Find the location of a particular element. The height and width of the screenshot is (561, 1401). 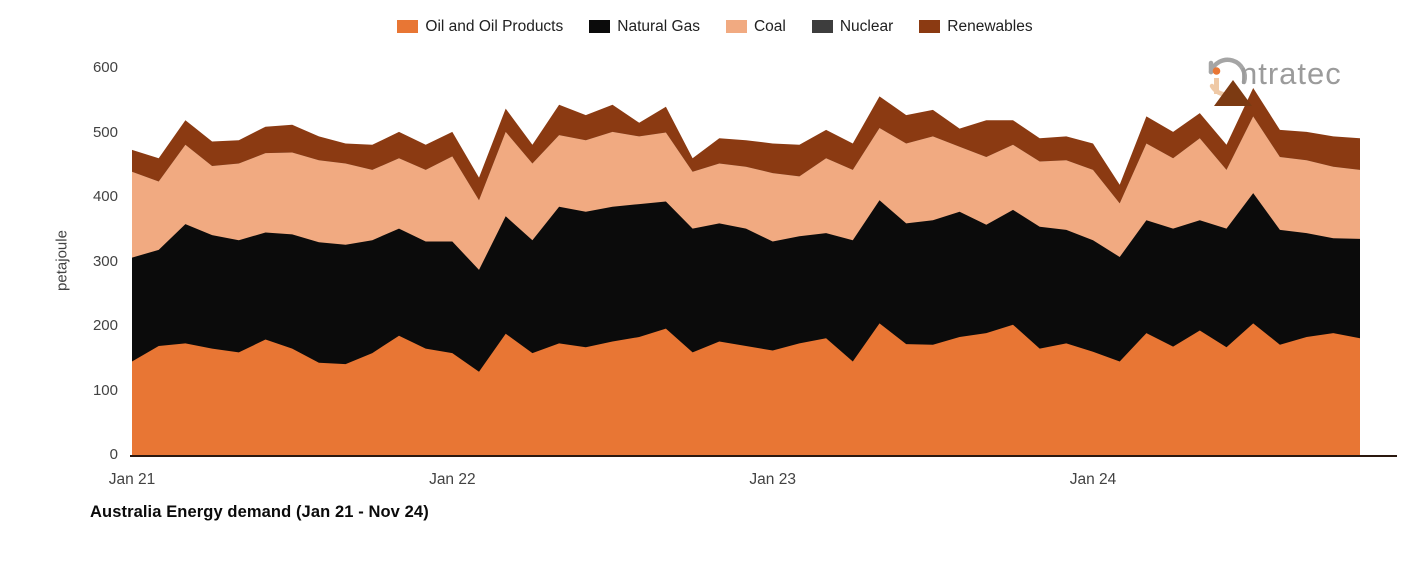

x-tick-label: Jan 24 is located at coordinates (1093, 479).